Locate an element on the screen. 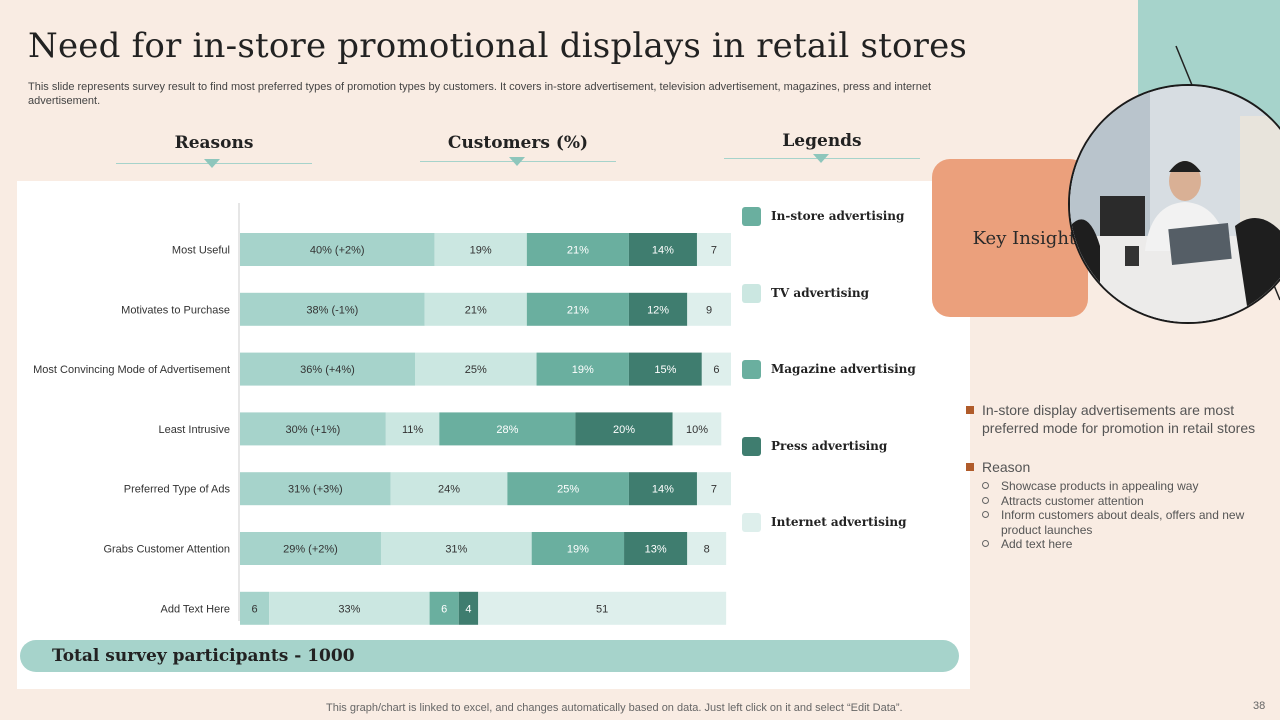 The image size is (1280, 720). data-label: 12% is located at coordinates (658, 310).